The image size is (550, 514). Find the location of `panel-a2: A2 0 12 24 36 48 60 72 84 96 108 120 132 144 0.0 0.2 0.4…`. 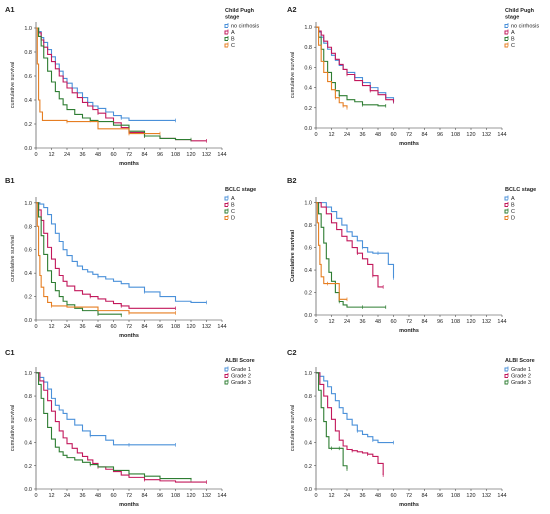

panel-a2: A2 0 12 24 36 48 60 72 84 96 108 120 132 144 0.0 0.2 0.4… is located at coordinates (413, 76).